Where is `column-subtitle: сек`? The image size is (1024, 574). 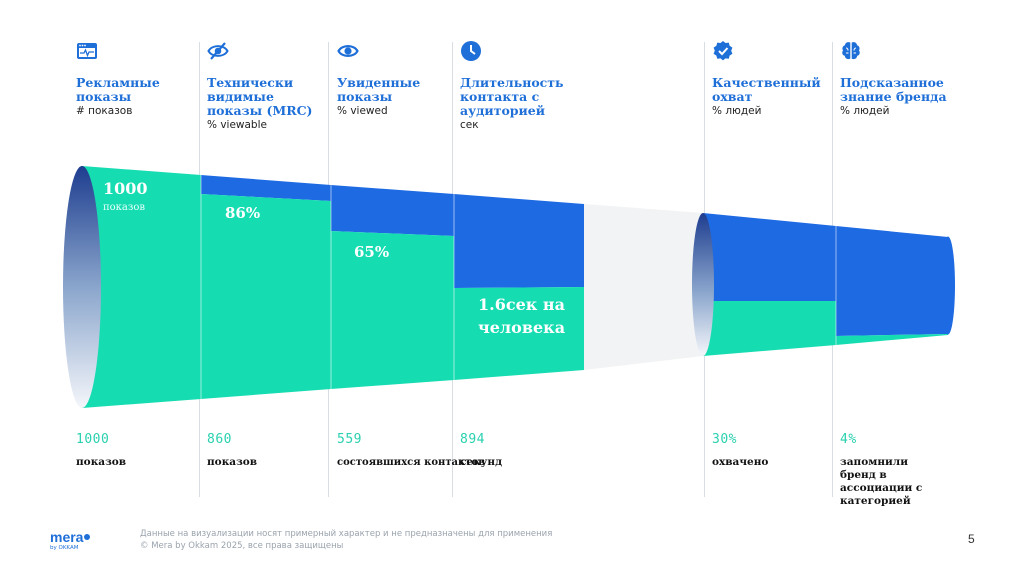 column-subtitle: сек is located at coordinates (469, 125).